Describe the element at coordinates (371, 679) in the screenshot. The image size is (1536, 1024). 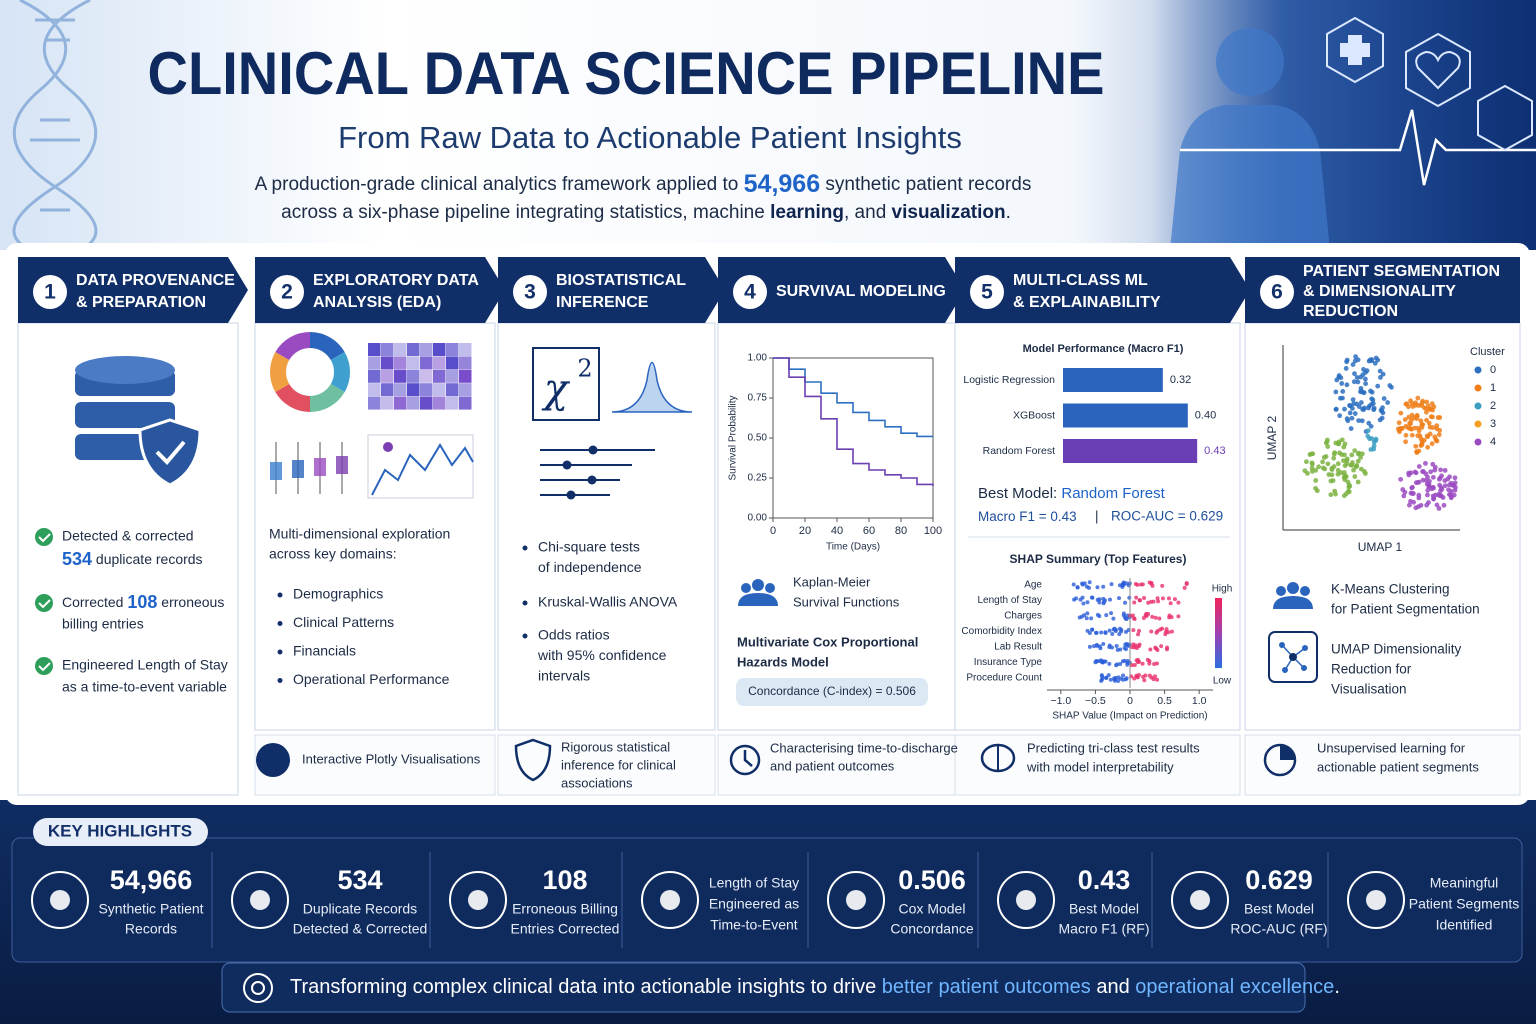
I see `label: Operational Performance` at that location.